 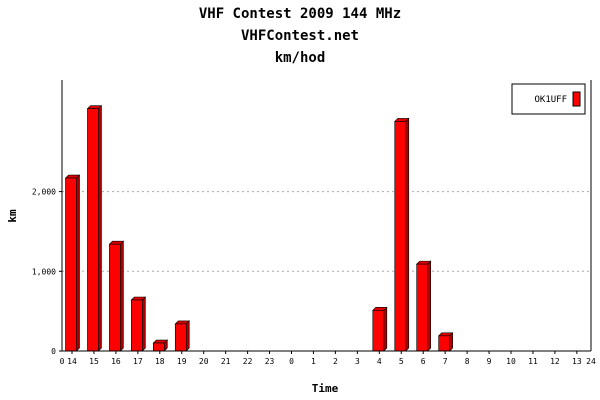 I want to click on x-tick-label: 12, so click(x=555, y=361).